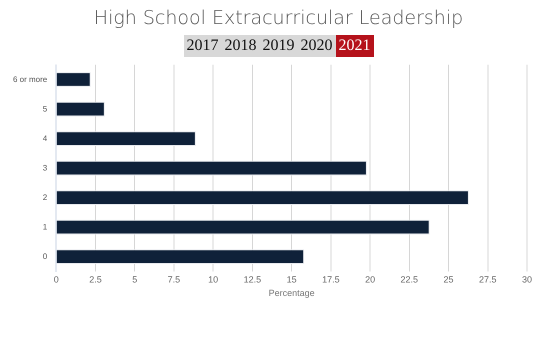 The width and height of the screenshot is (557, 338). Describe the element at coordinates (241, 46) in the screenshot. I see `text: 2018` at that location.